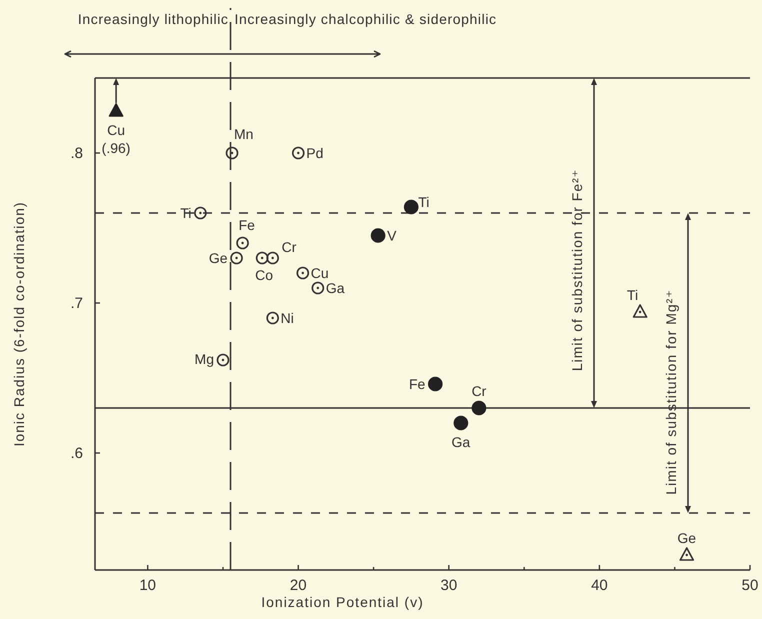 This screenshot has width=762, height=619. What do you see at coordinates (750, 585) in the screenshot?
I see `x-tick-label: 50` at bounding box center [750, 585].